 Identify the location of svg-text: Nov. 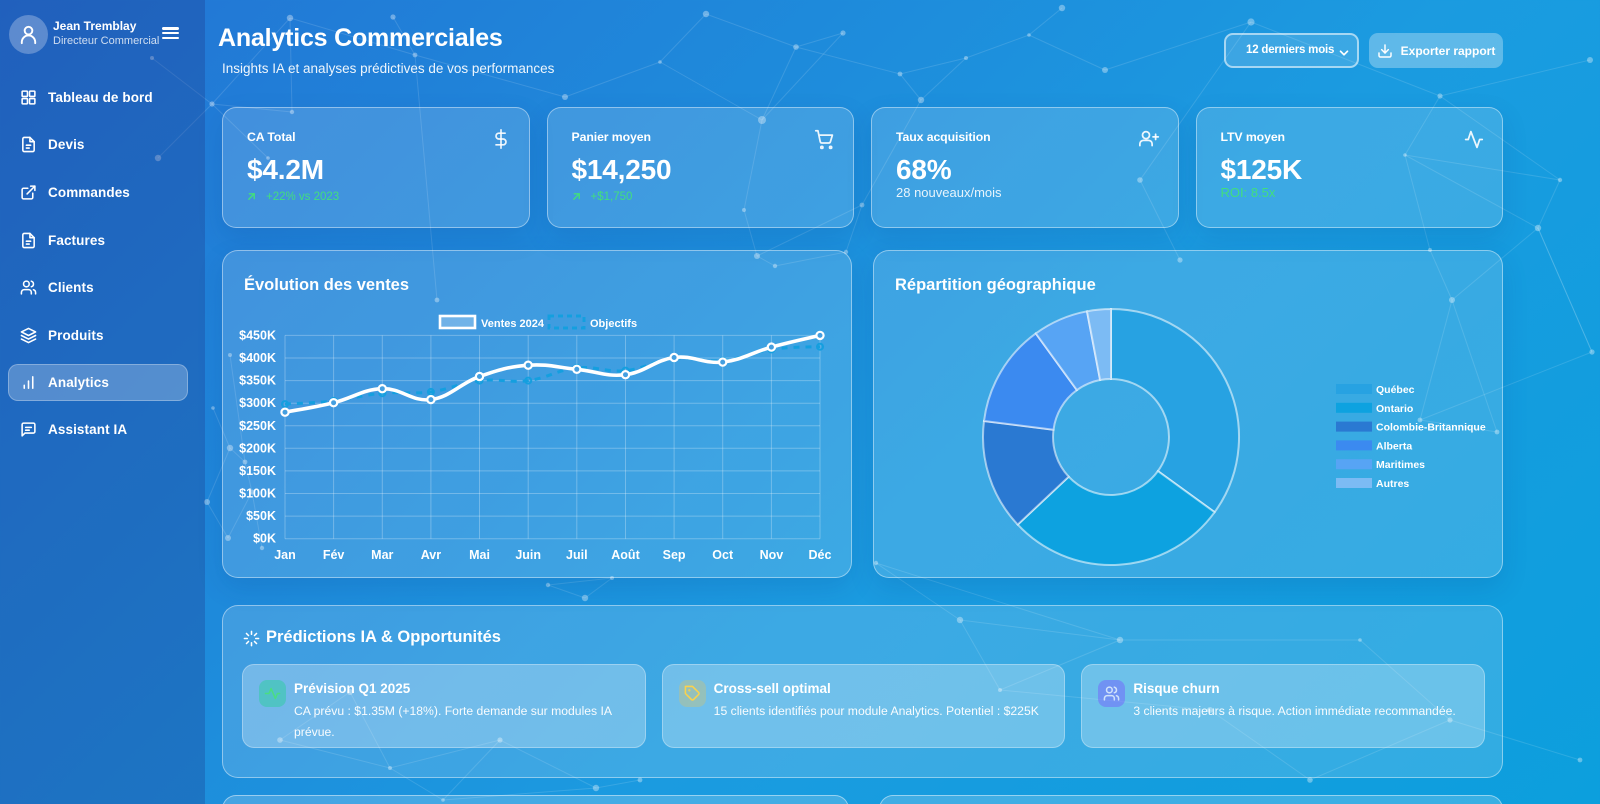
(772, 555).